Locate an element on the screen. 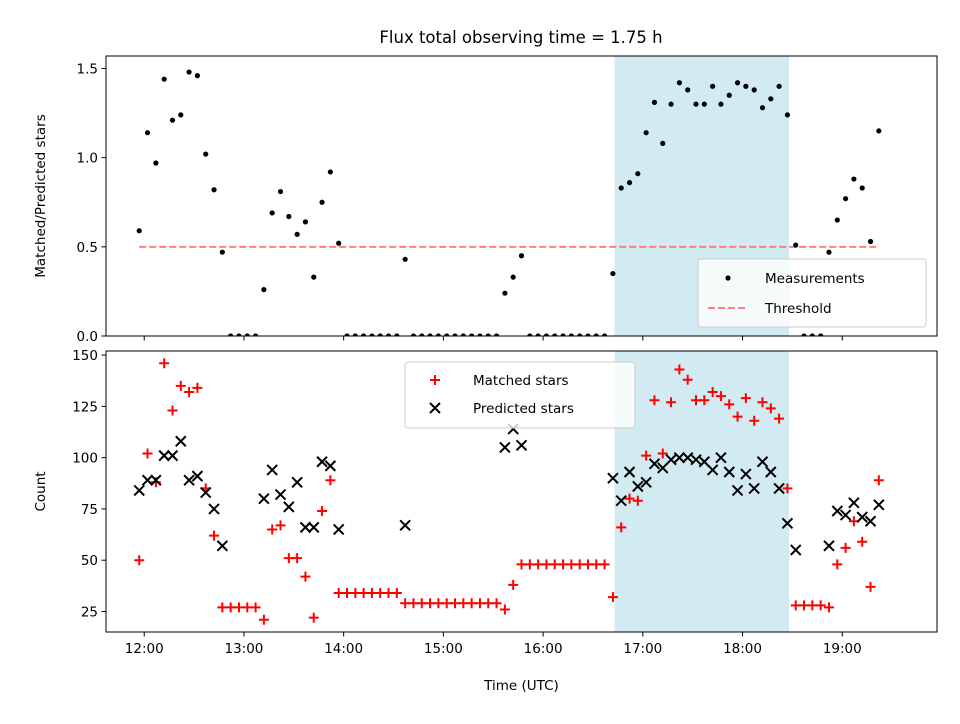  y-tick-label: 150 is located at coordinates (85, 356).